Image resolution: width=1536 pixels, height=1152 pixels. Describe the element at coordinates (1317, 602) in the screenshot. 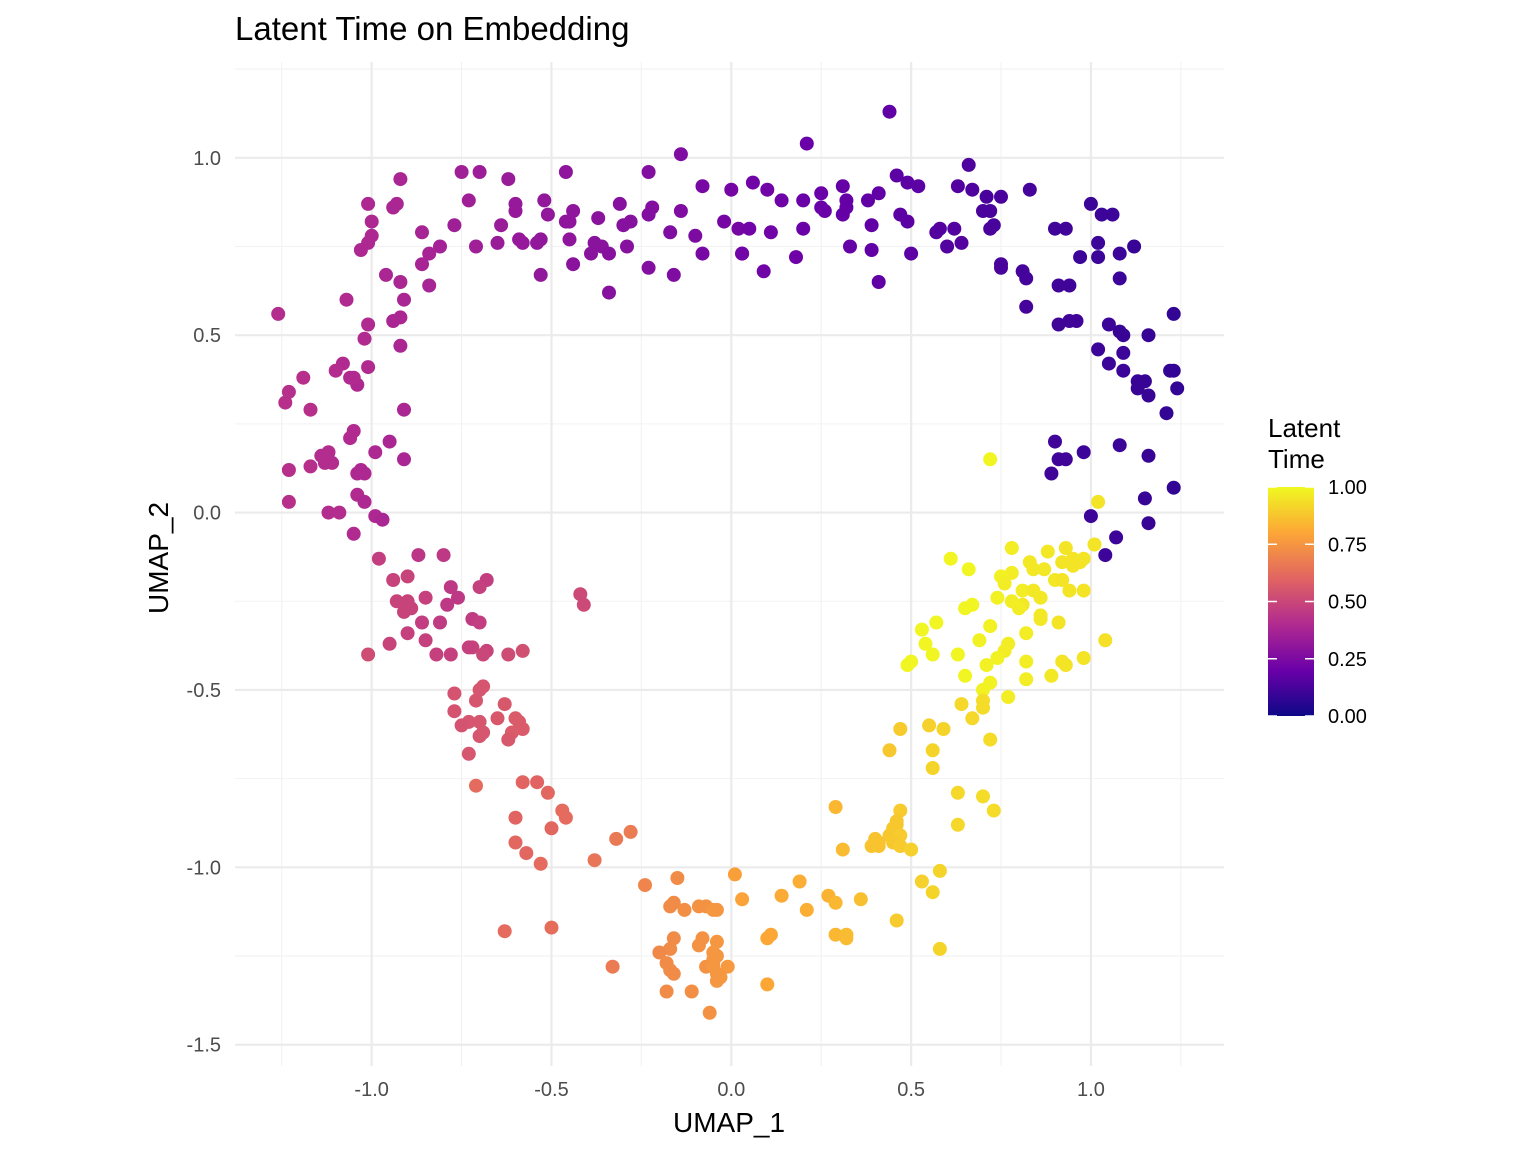

I see `legend-ticks: 0.00 0.25 0.50 0.75 1.00` at that location.